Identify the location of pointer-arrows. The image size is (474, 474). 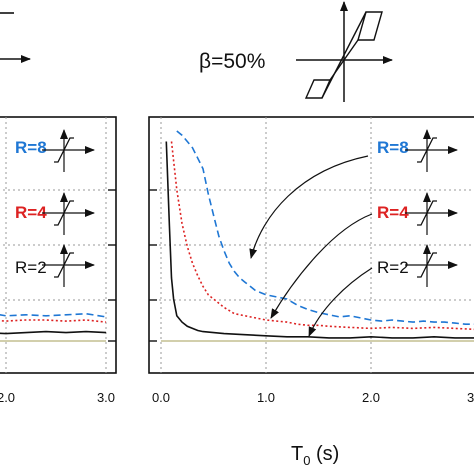
(311, 246).